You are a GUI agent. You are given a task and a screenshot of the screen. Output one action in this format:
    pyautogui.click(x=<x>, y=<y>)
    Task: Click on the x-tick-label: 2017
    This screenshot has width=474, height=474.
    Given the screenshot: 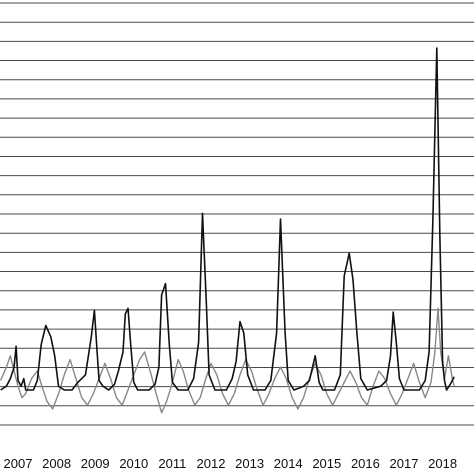 What is the action you would take?
    pyautogui.click(x=404, y=463)
    